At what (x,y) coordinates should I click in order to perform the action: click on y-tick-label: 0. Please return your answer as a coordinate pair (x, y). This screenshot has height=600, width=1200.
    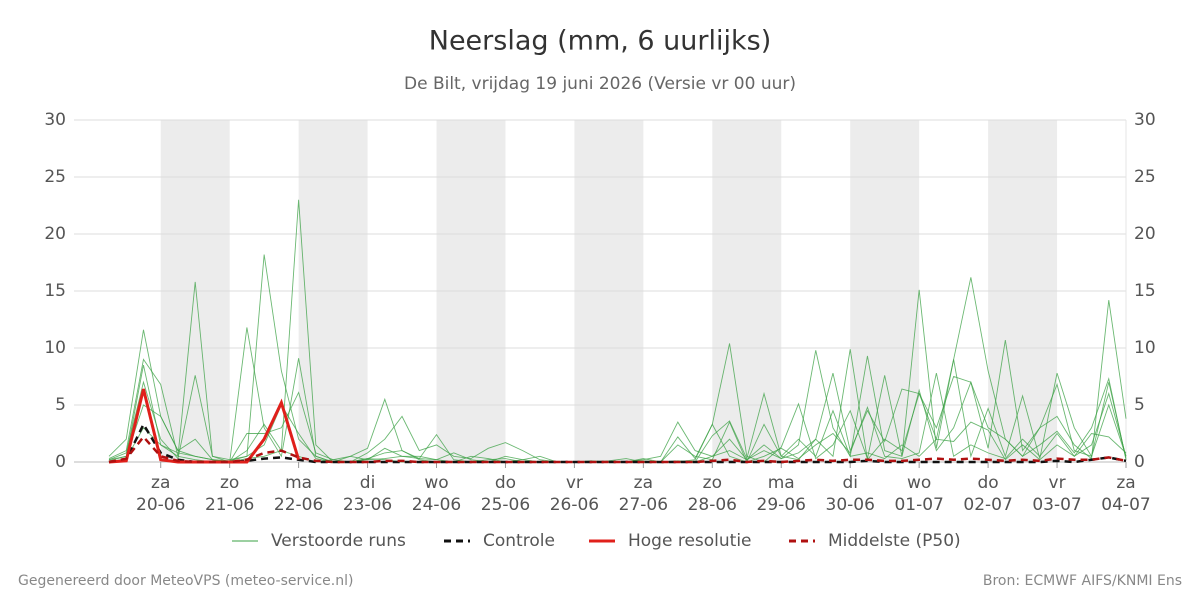
    Looking at the image, I should click on (60, 462).